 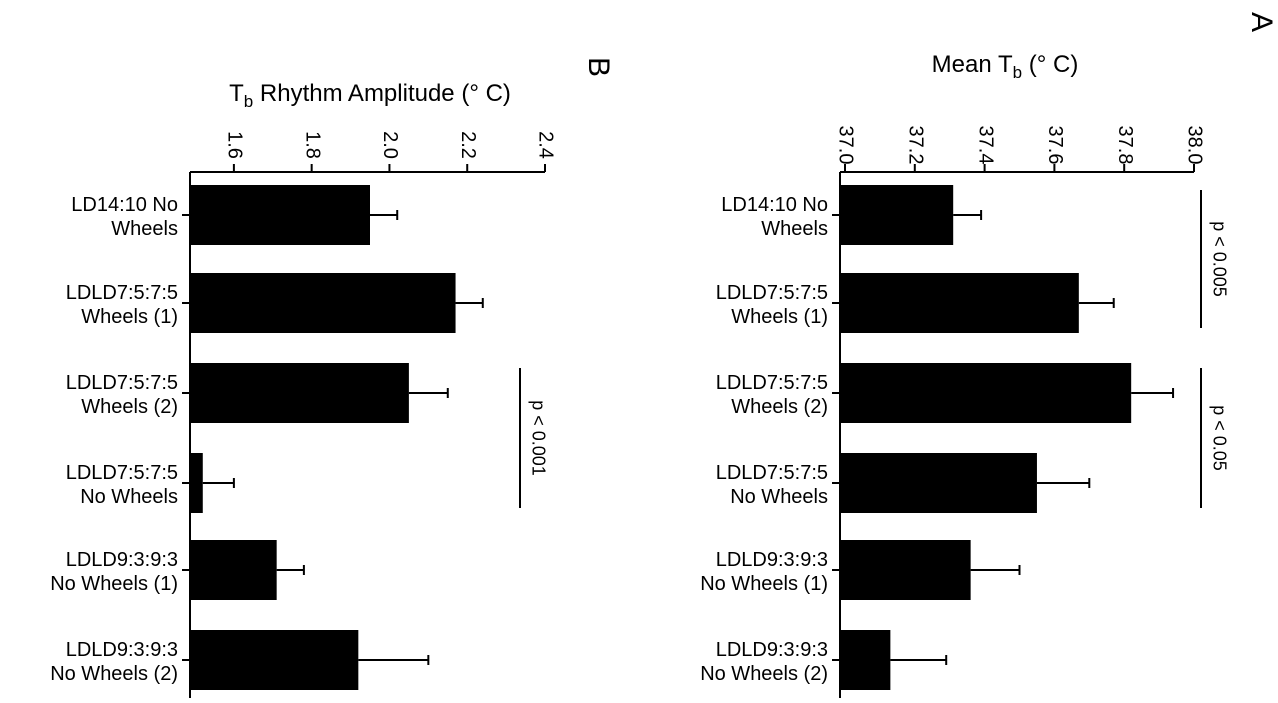 I want to click on significance-label: p < 0.05, so click(x=1219, y=438).